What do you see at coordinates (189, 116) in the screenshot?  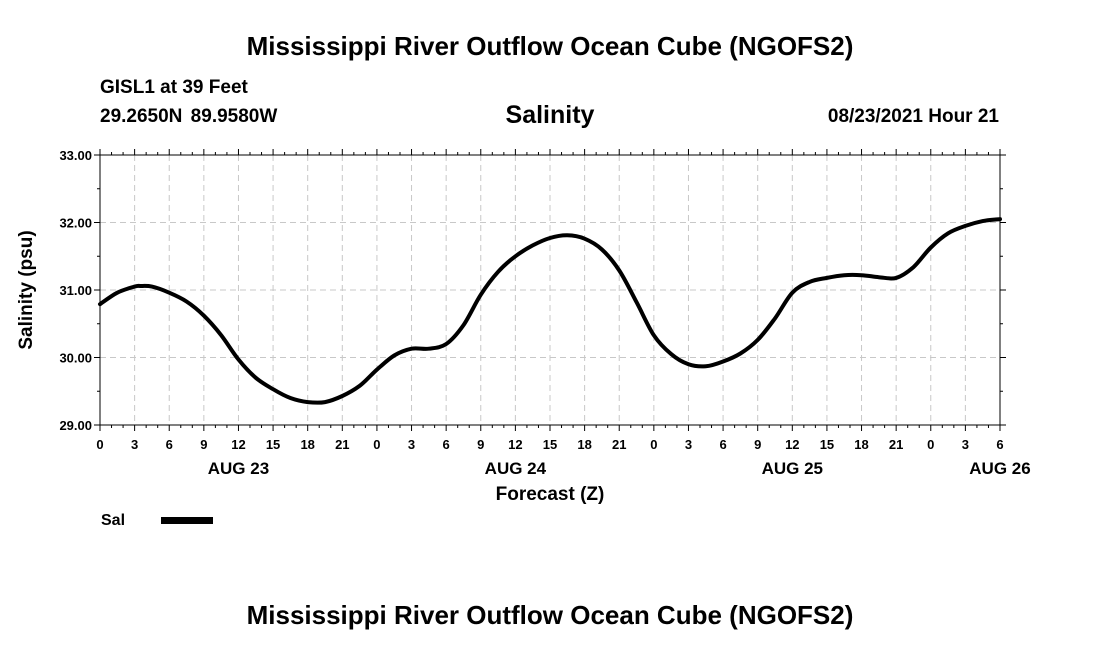 I see `station-coordinates: 29.2650N 89.9580W` at bounding box center [189, 116].